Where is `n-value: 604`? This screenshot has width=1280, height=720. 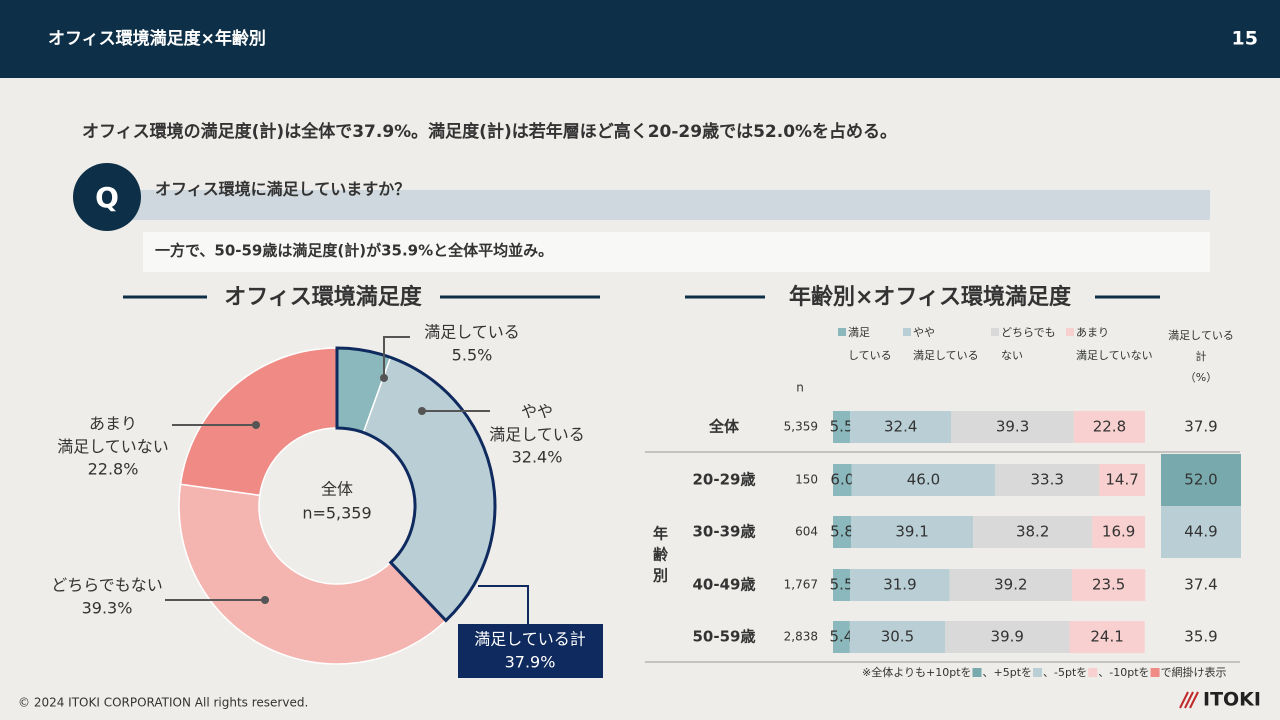 n-value: 604 is located at coordinates (806, 532).